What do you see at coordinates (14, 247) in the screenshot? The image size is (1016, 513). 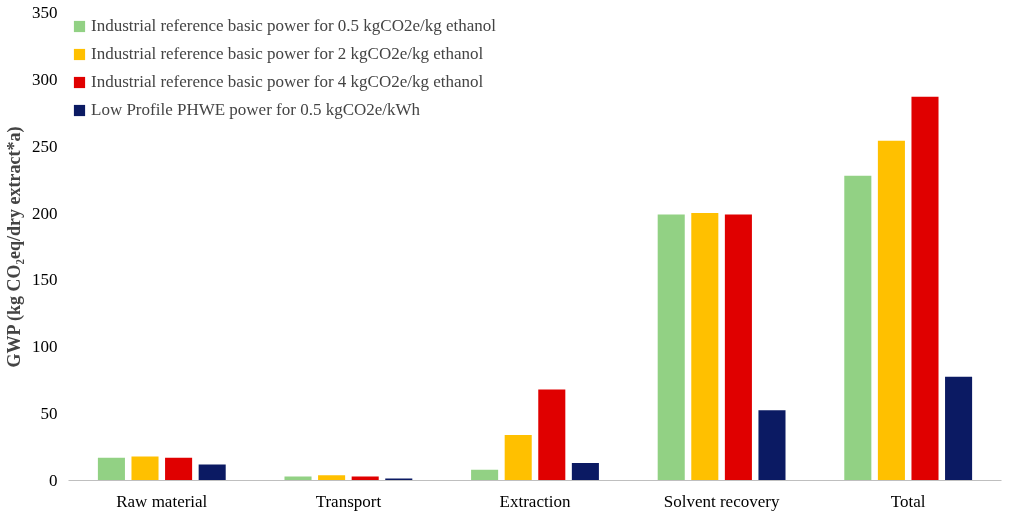 I see `y-axis-title: GWP (kg CO₂eq/dry extract*a)` at bounding box center [14, 247].